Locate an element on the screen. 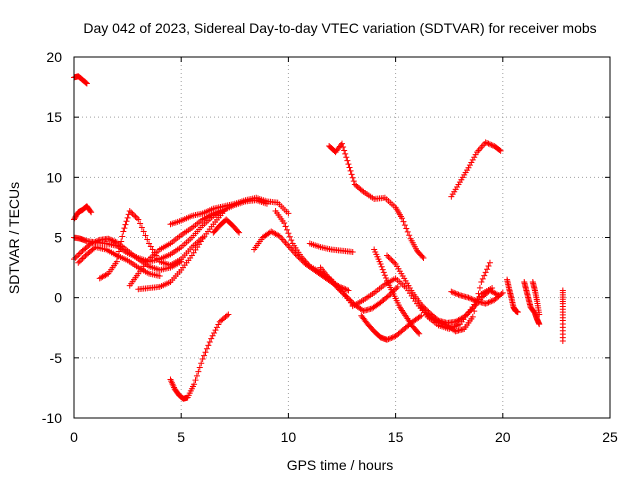 The width and height of the screenshot is (640, 480). y-tick-label: 15 is located at coordinates (54, 117).